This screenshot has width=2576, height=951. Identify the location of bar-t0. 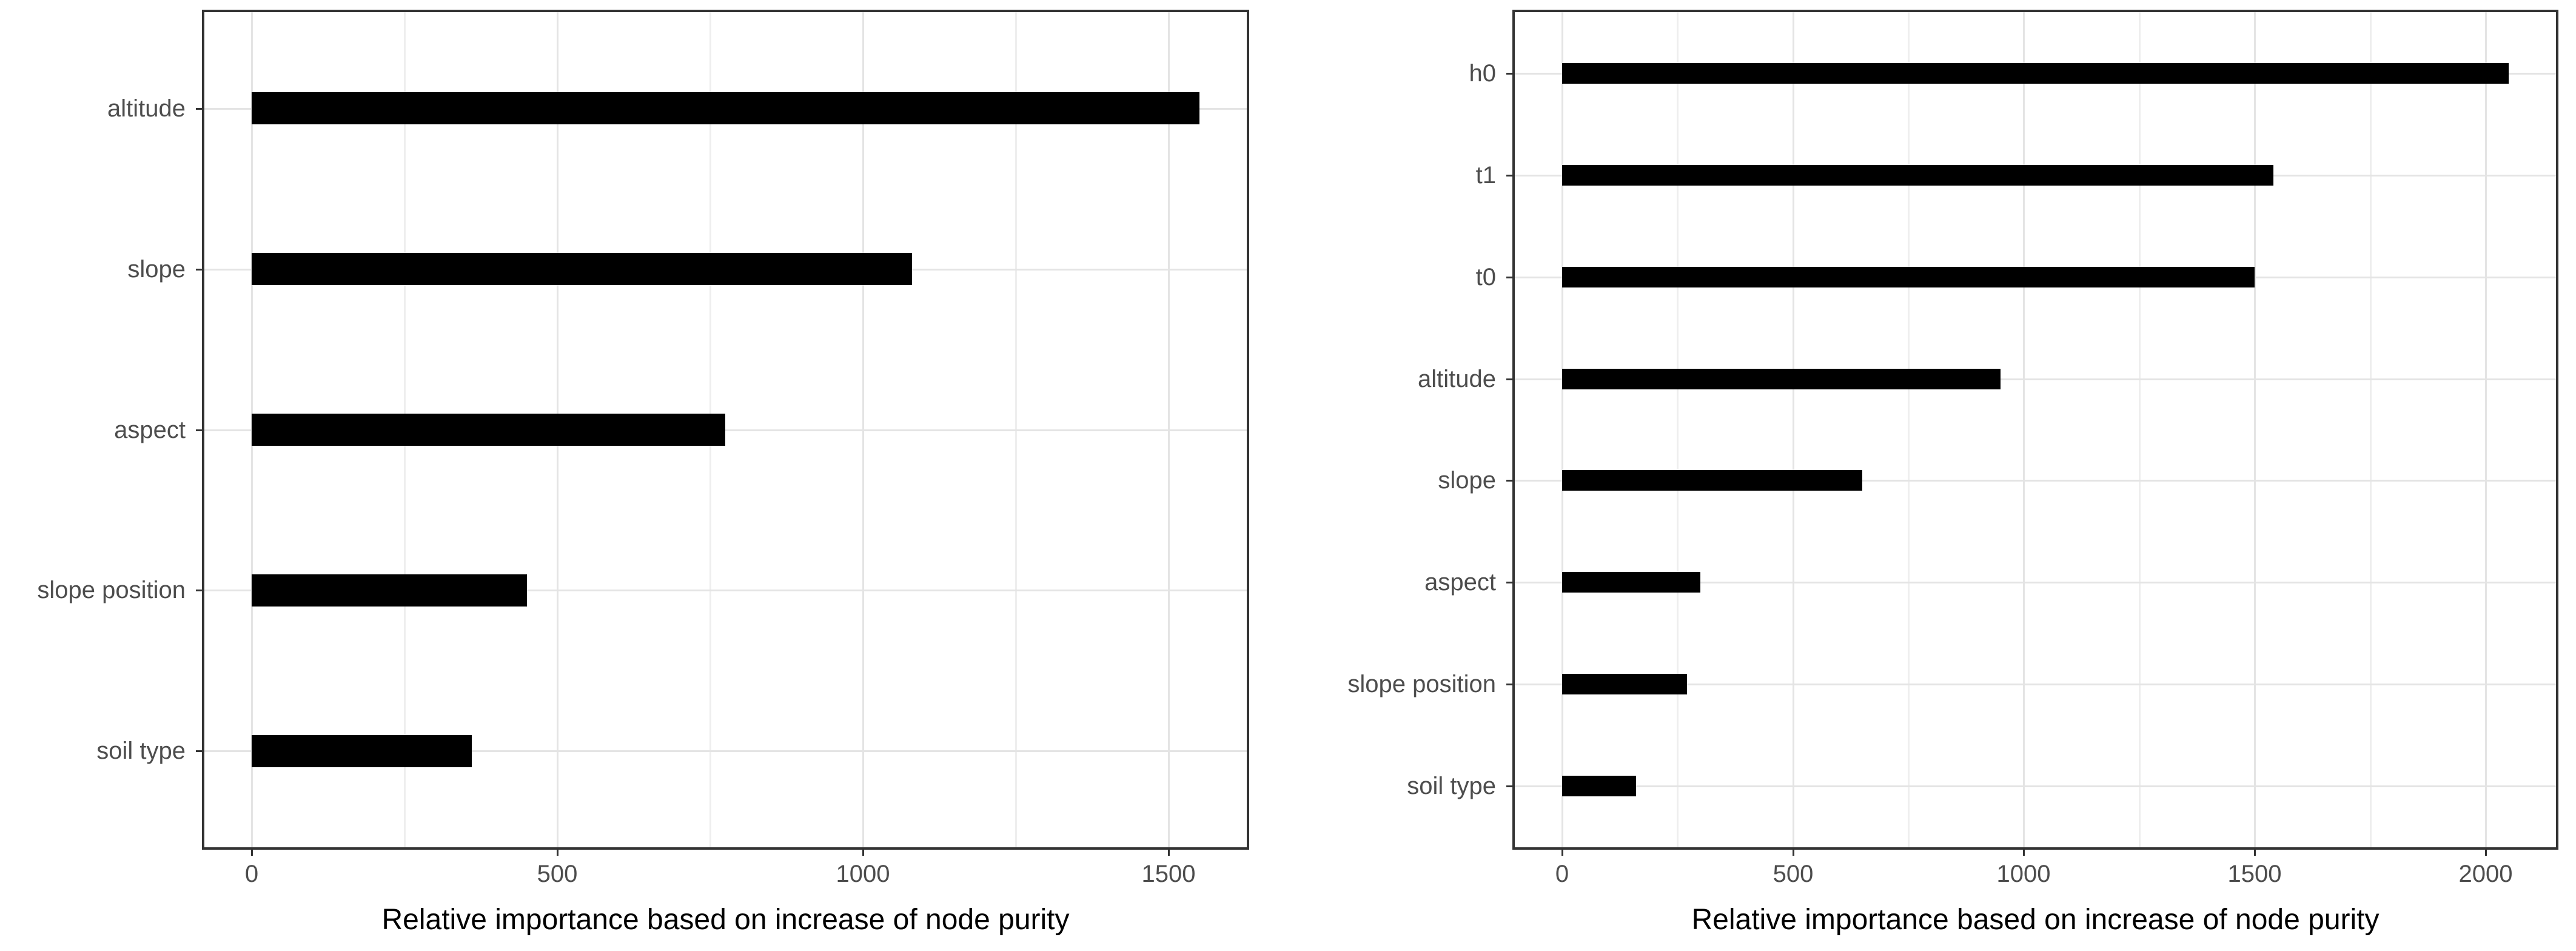
(1908, 277).